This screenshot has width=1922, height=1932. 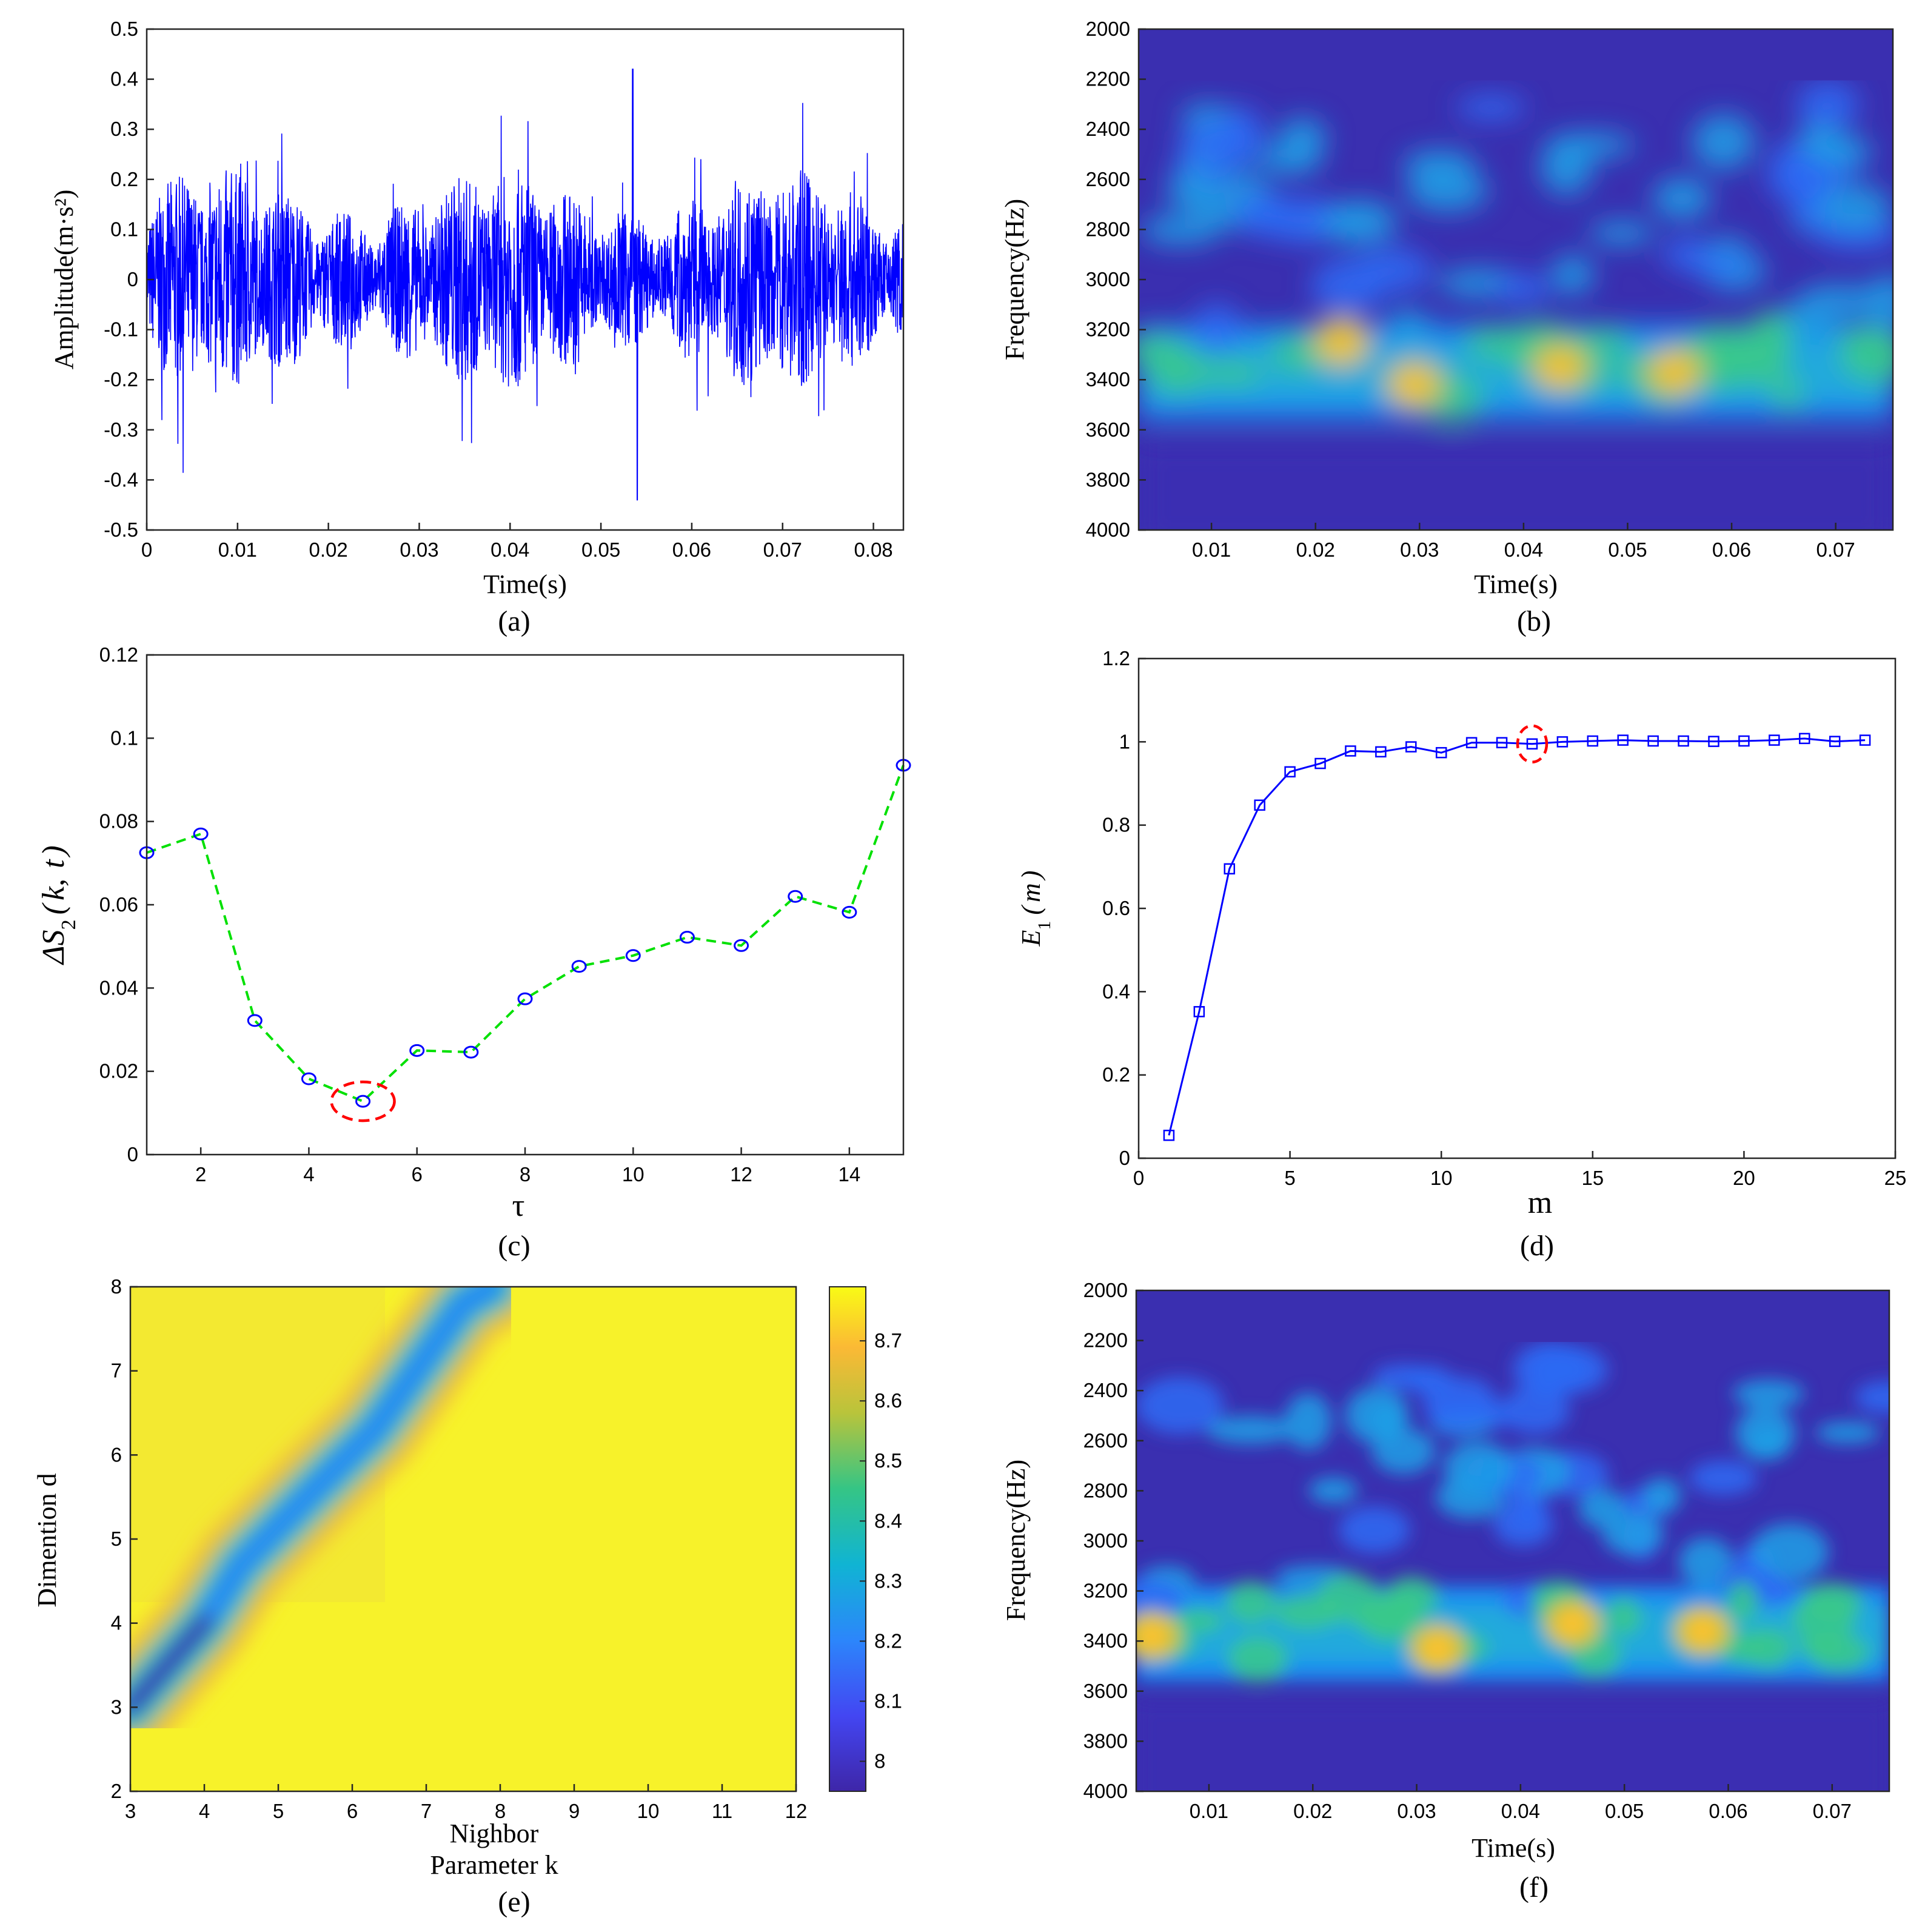 What do you see at coordinates (1108, 129) in the screenshot?
I see `y-tick-label: 2400` at bounding box center [1108, 129].